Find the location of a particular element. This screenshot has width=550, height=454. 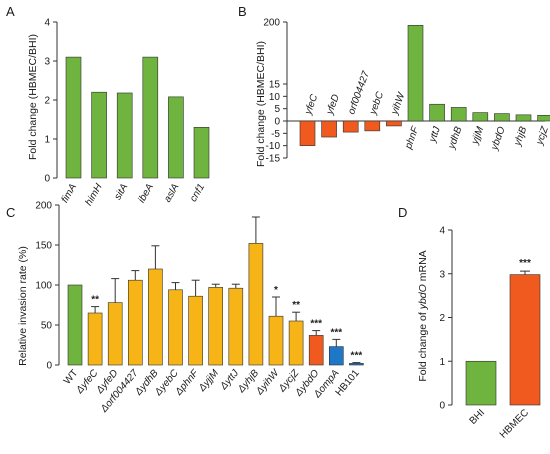

panel-b-category-label: yhjB is located at coordinates (520, 136).